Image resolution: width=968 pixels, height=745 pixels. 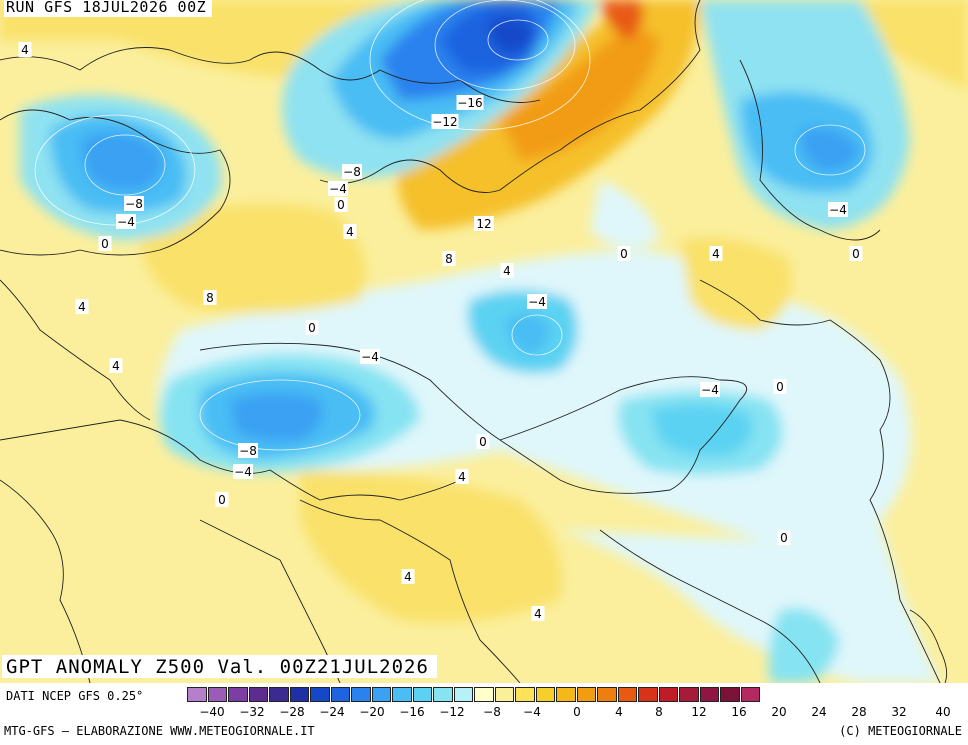 I want to click on scale-tick: −24, so click(x=332, y=712).